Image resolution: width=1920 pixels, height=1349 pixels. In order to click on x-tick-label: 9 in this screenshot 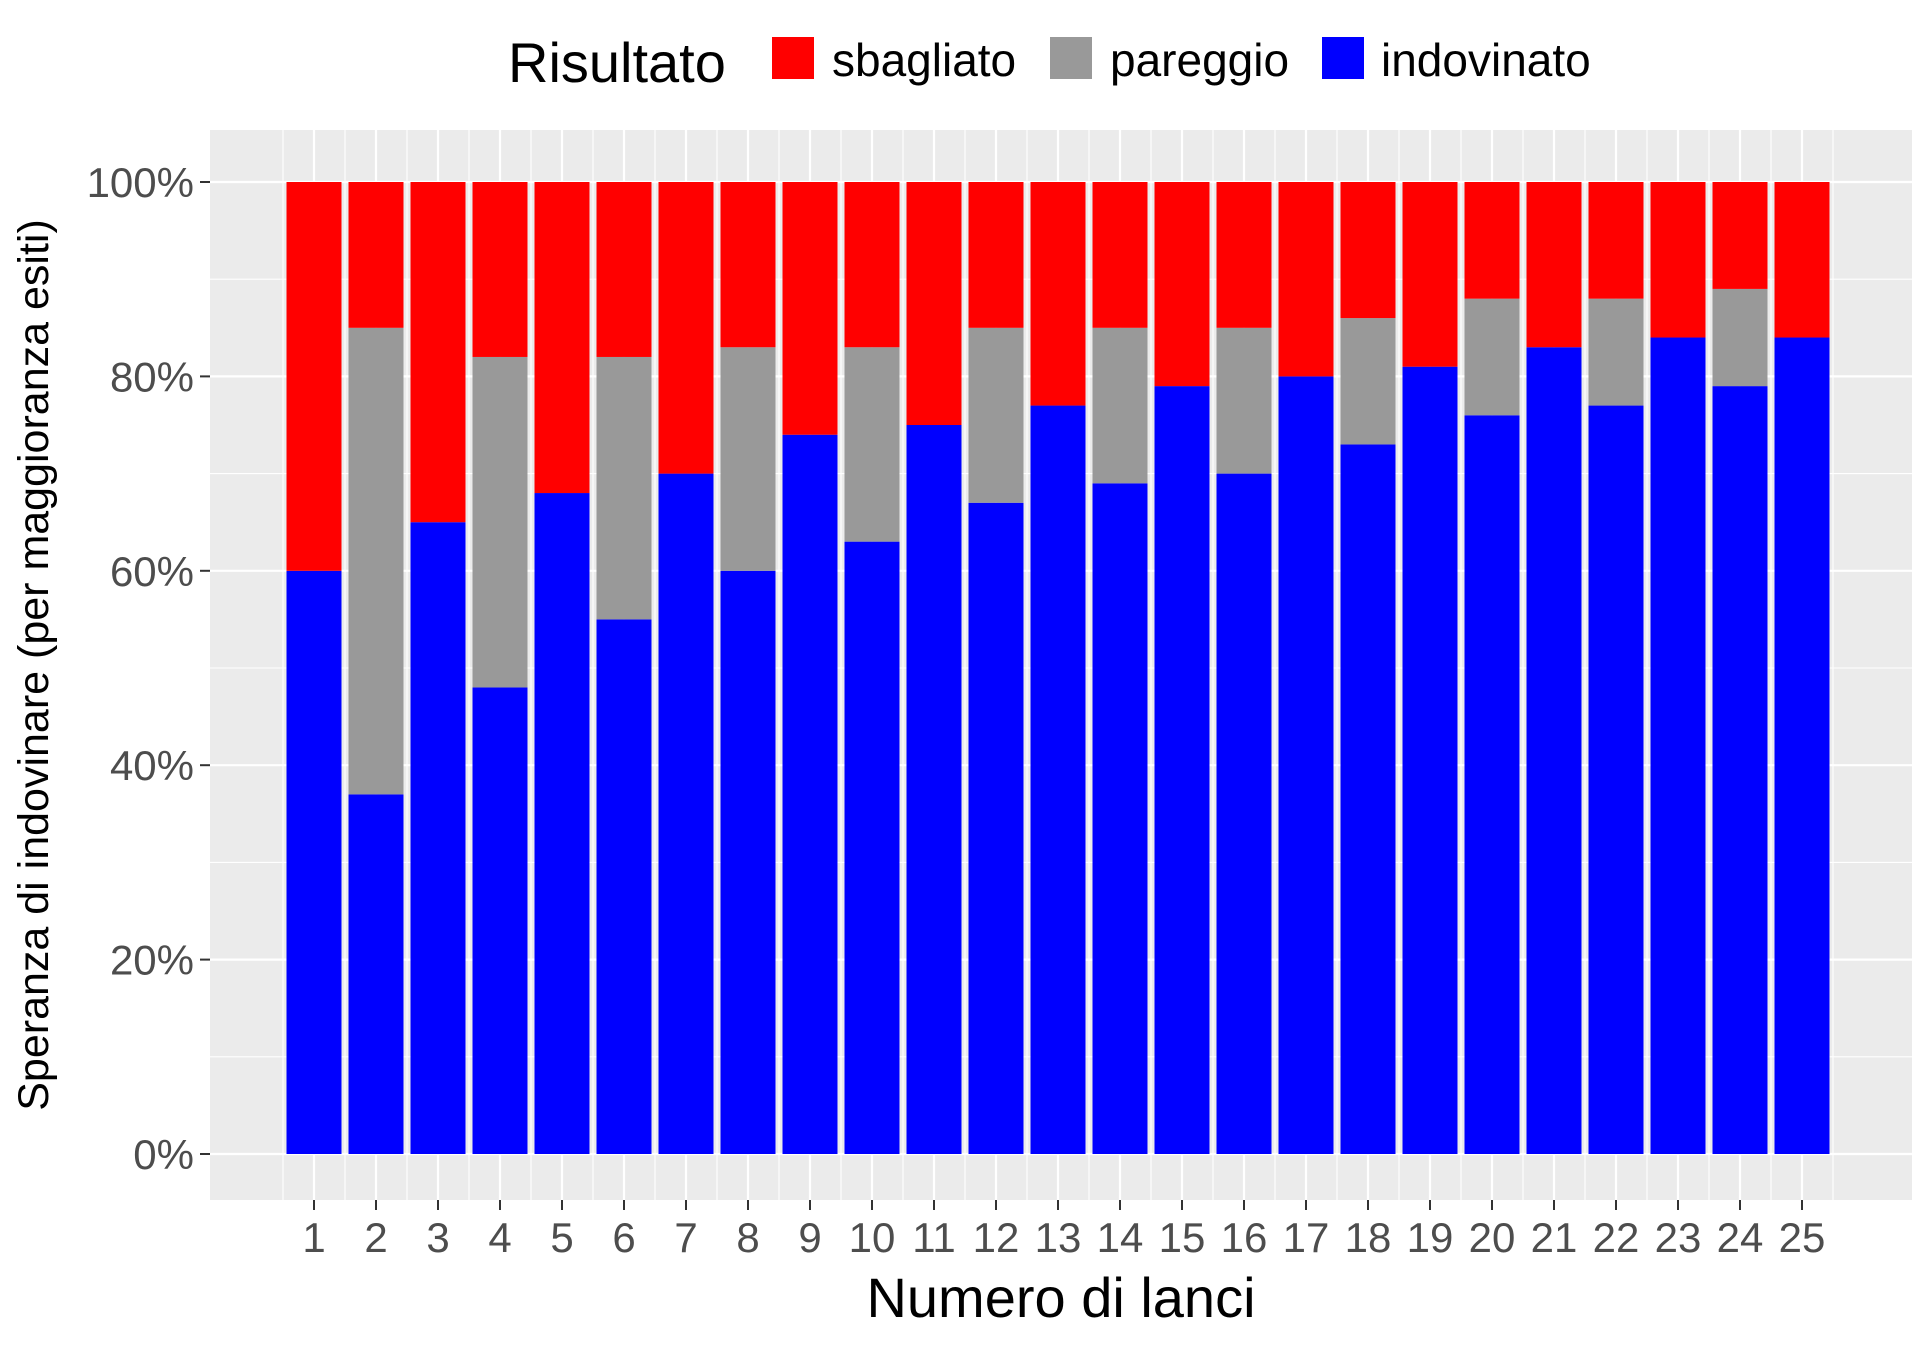, I will do `click(809, 1237)`.